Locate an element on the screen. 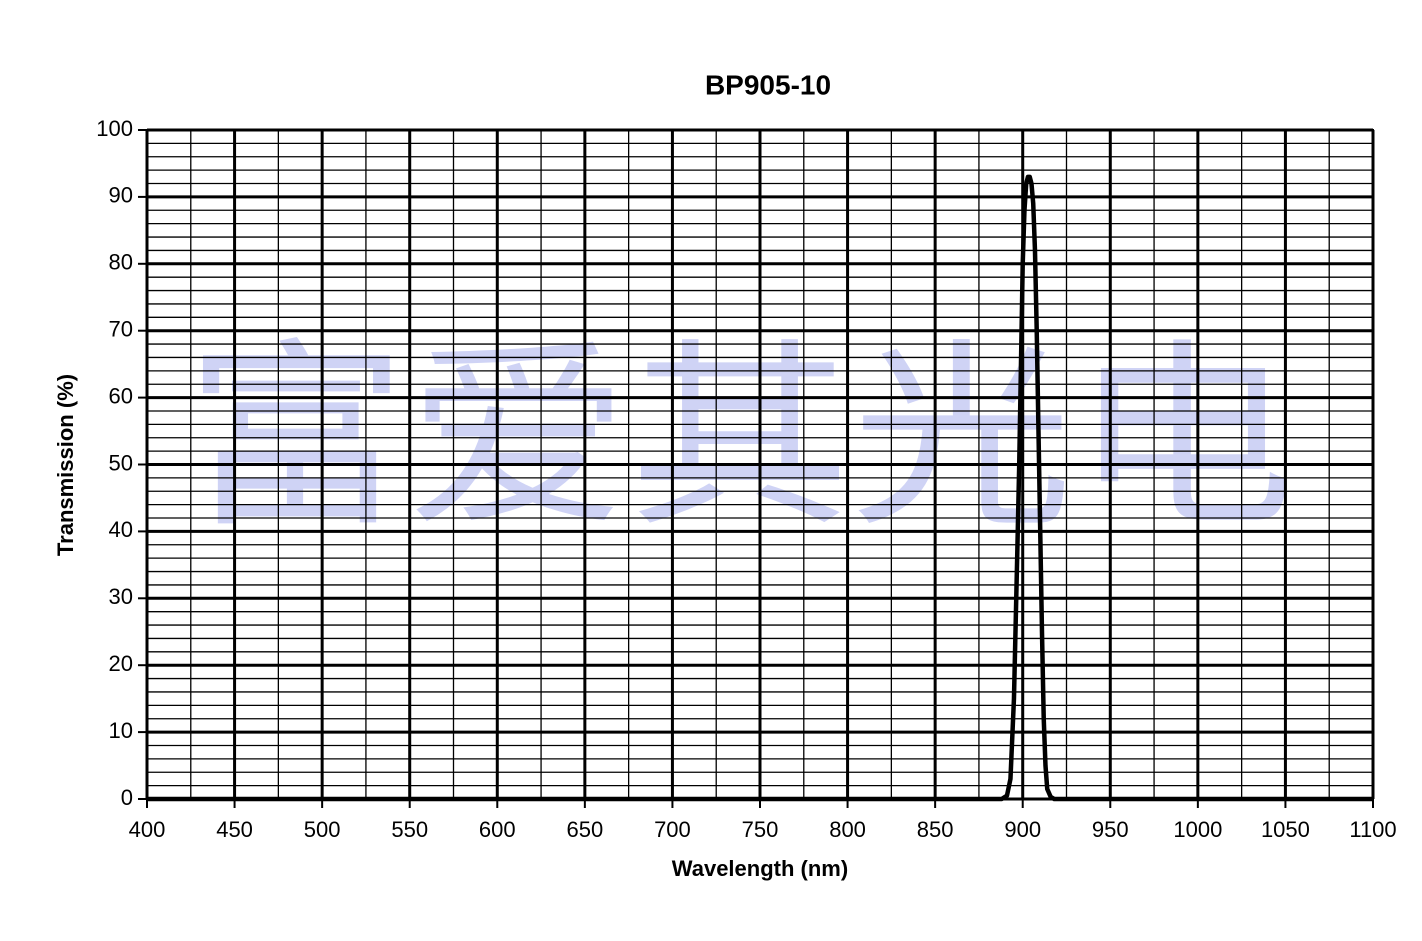  y-tick-label: 30 is located at coordinates (121, 596).